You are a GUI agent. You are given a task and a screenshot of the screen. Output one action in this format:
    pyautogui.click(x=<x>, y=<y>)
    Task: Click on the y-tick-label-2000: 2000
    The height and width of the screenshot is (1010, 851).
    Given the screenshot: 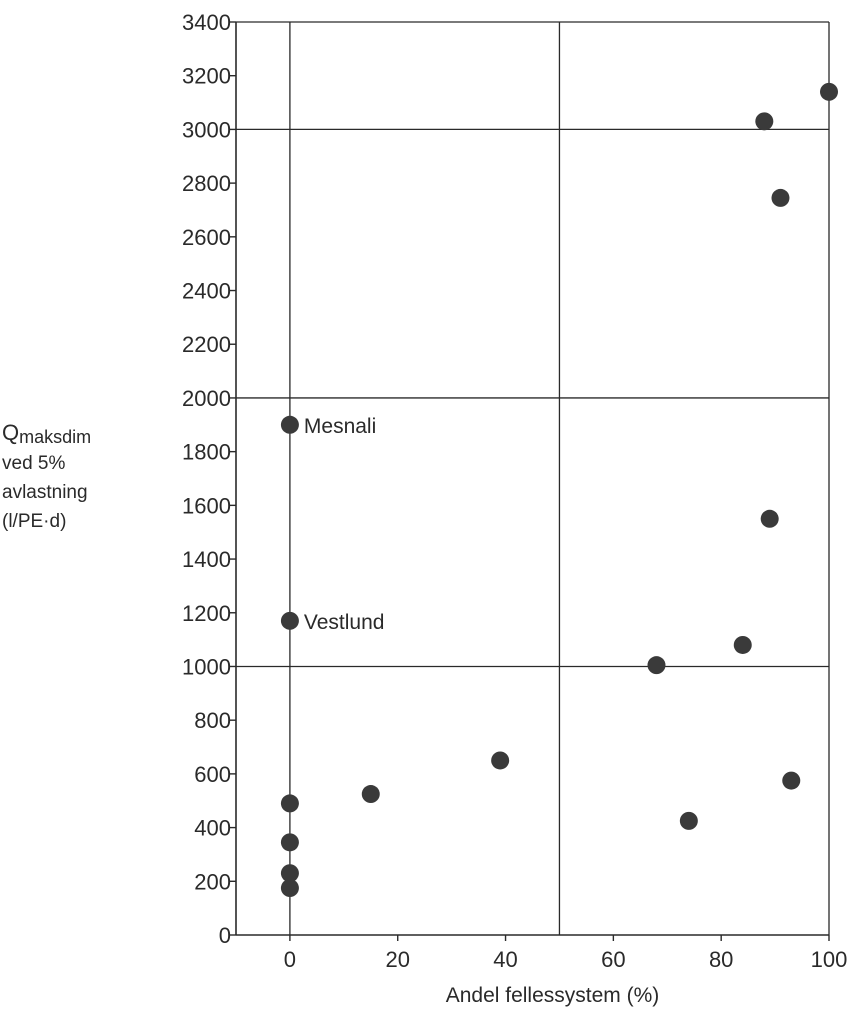 What is the action you would take?
    pyautogui.click(x=206, y=398)
    